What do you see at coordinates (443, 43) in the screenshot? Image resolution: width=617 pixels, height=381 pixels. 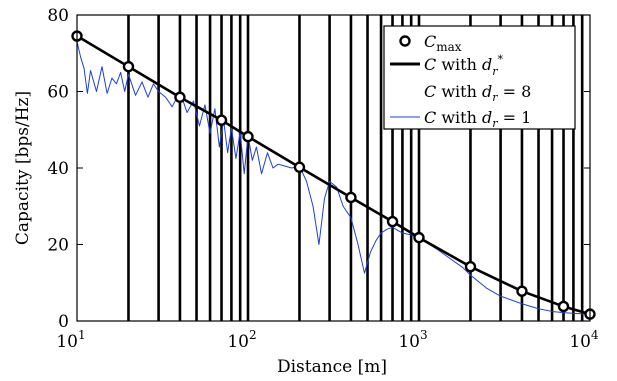 I see `legend-label-cmax: Cmax` at bounding box center [443, 43].